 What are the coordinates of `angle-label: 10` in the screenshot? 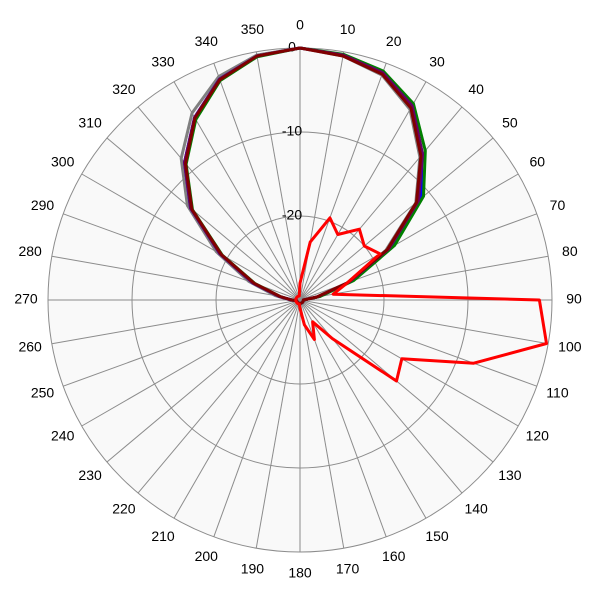 It's located at (348, 29).